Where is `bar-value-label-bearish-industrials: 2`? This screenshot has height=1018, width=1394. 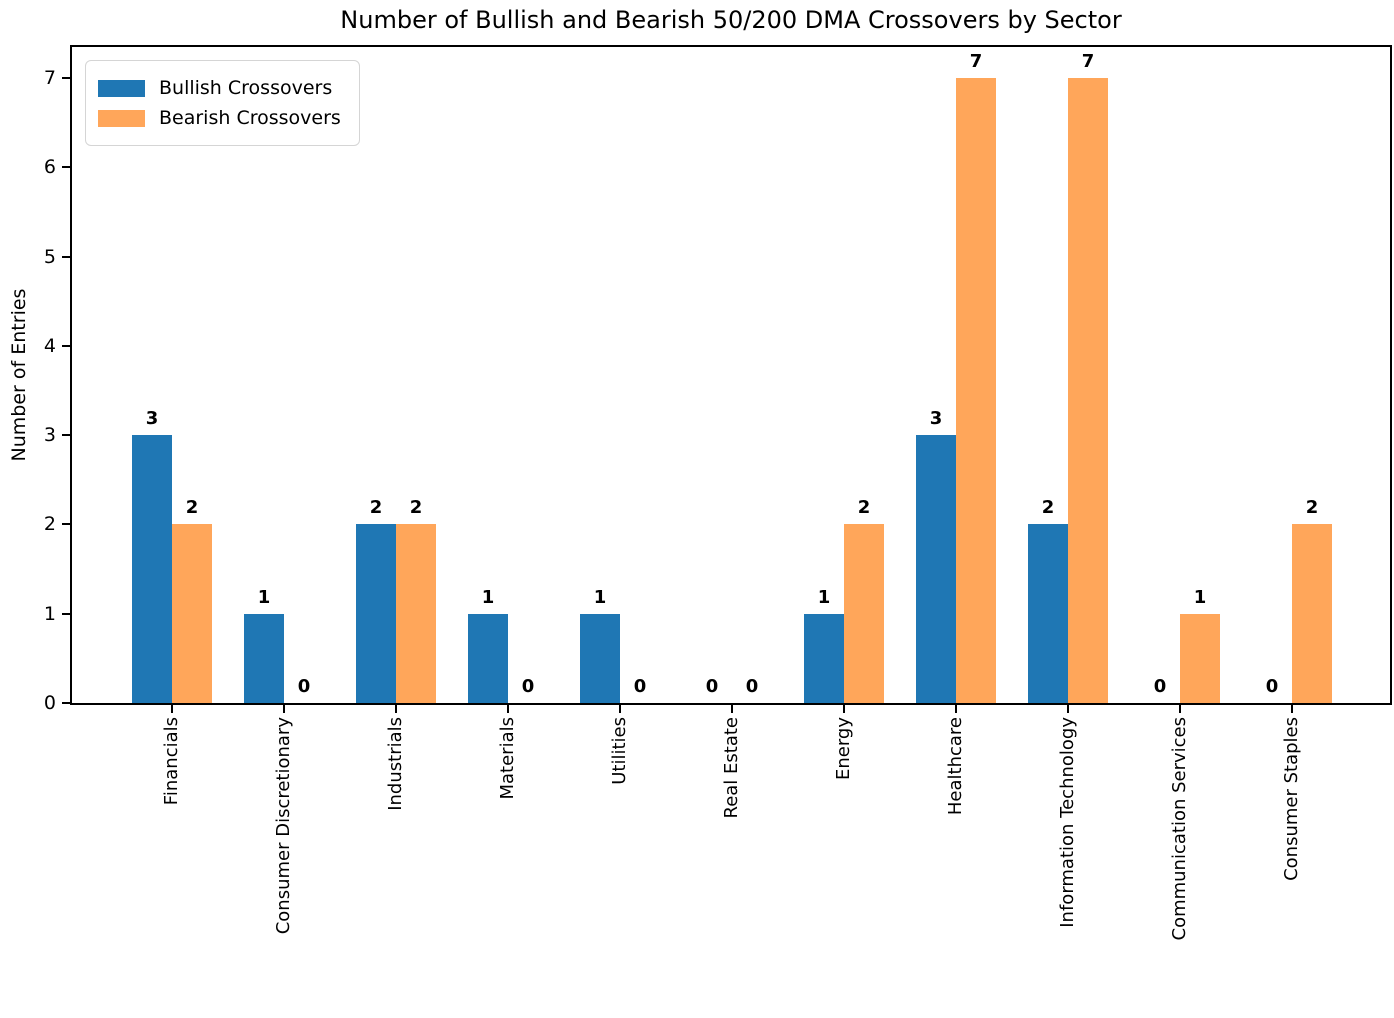
bar-value-label-bearish-industrials: 2 is located at coordinates (416, 508).